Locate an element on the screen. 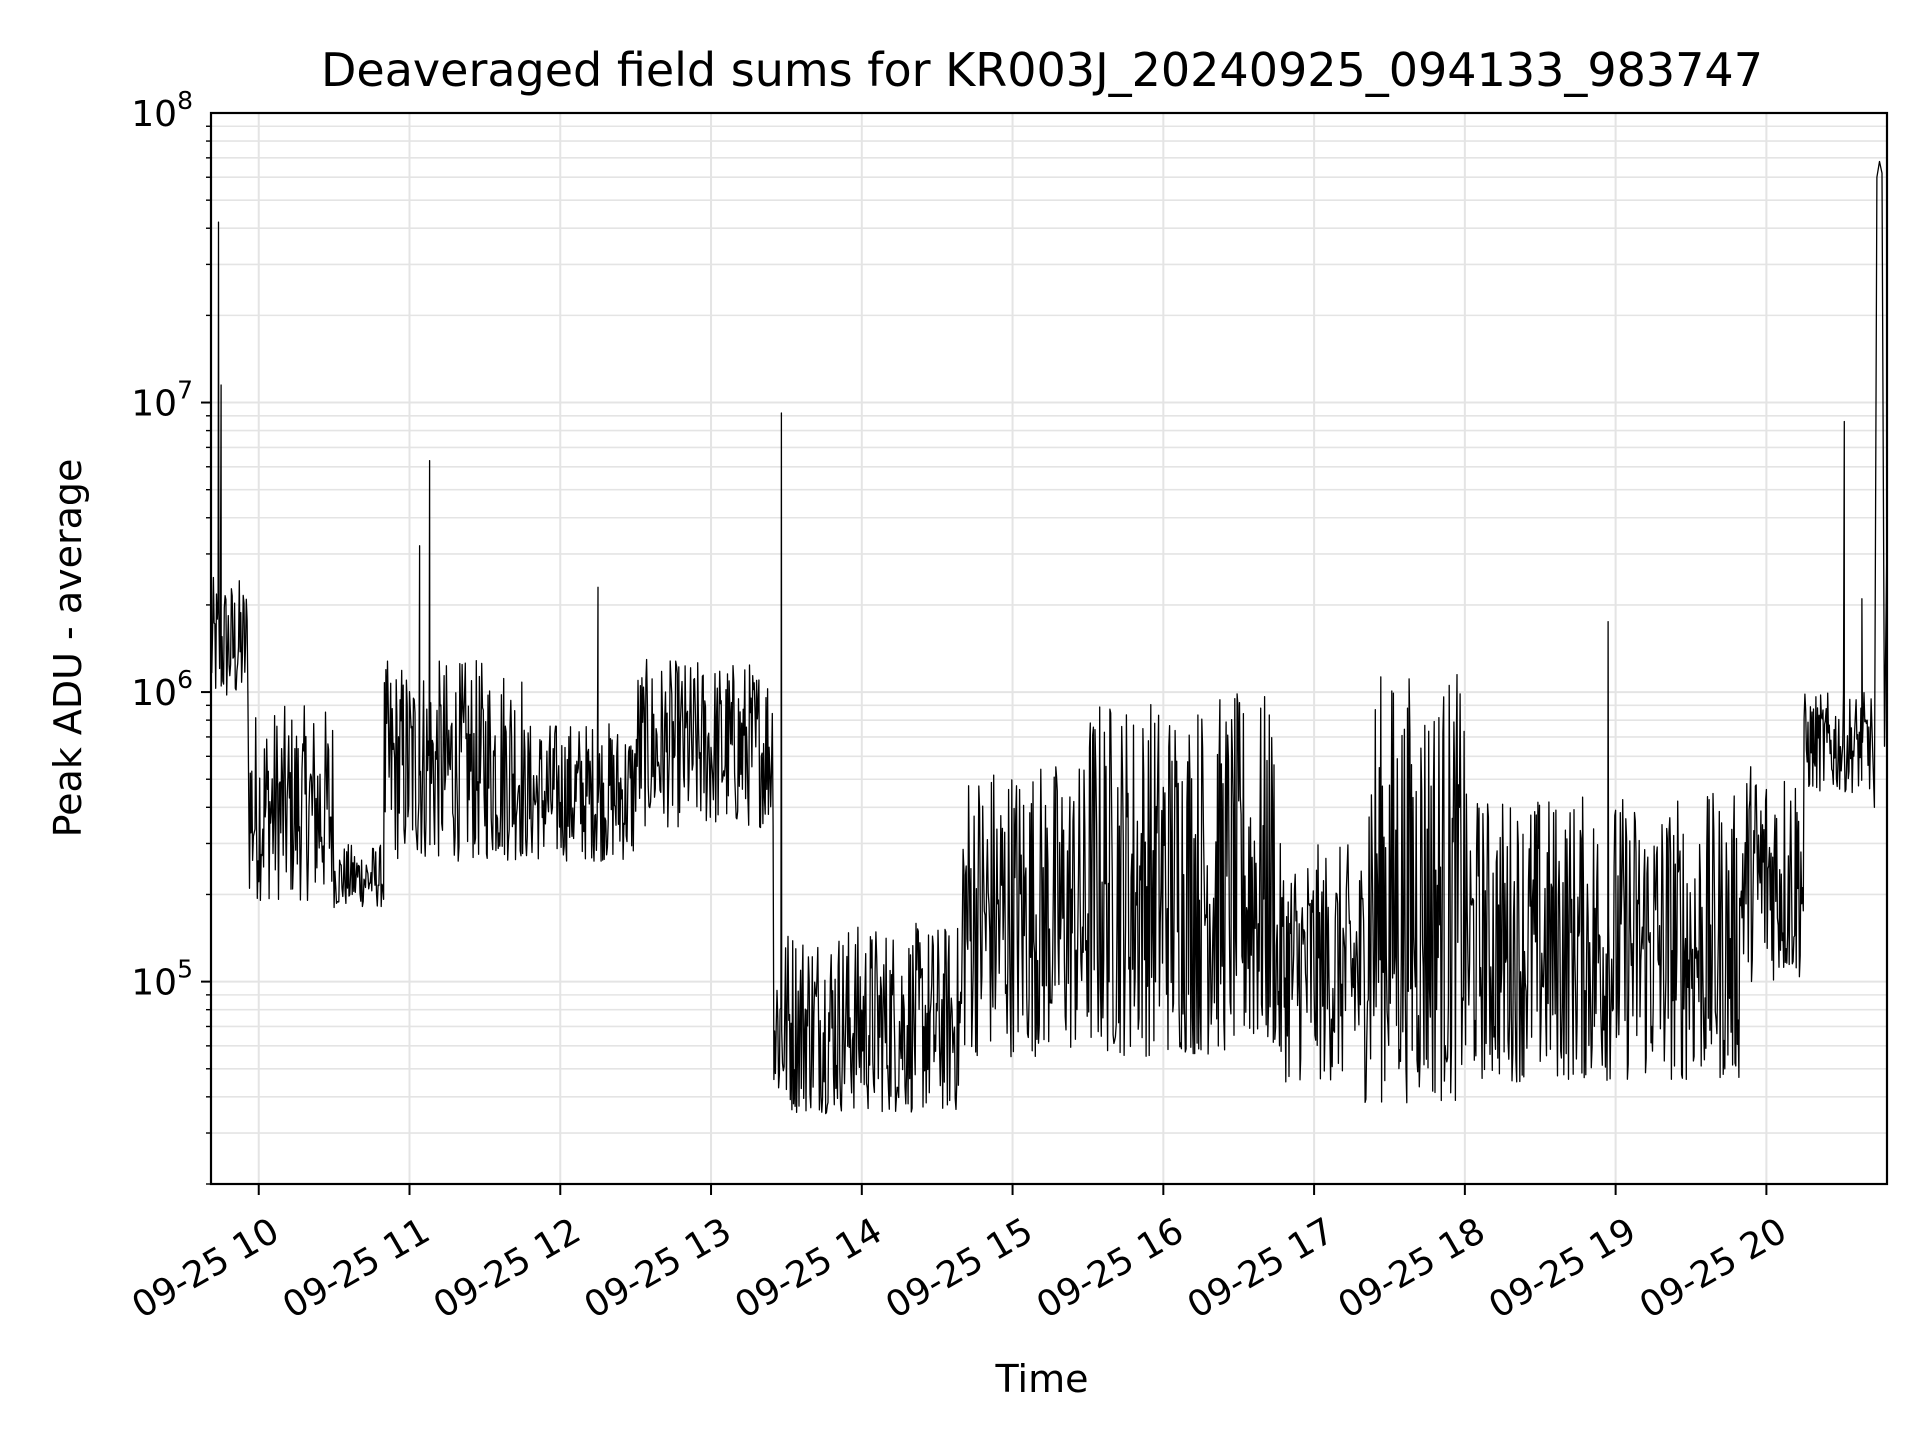 This screenshot has width=1920, height=1440. y-tick-exponent: 6 is located at coordinates (185, 679).